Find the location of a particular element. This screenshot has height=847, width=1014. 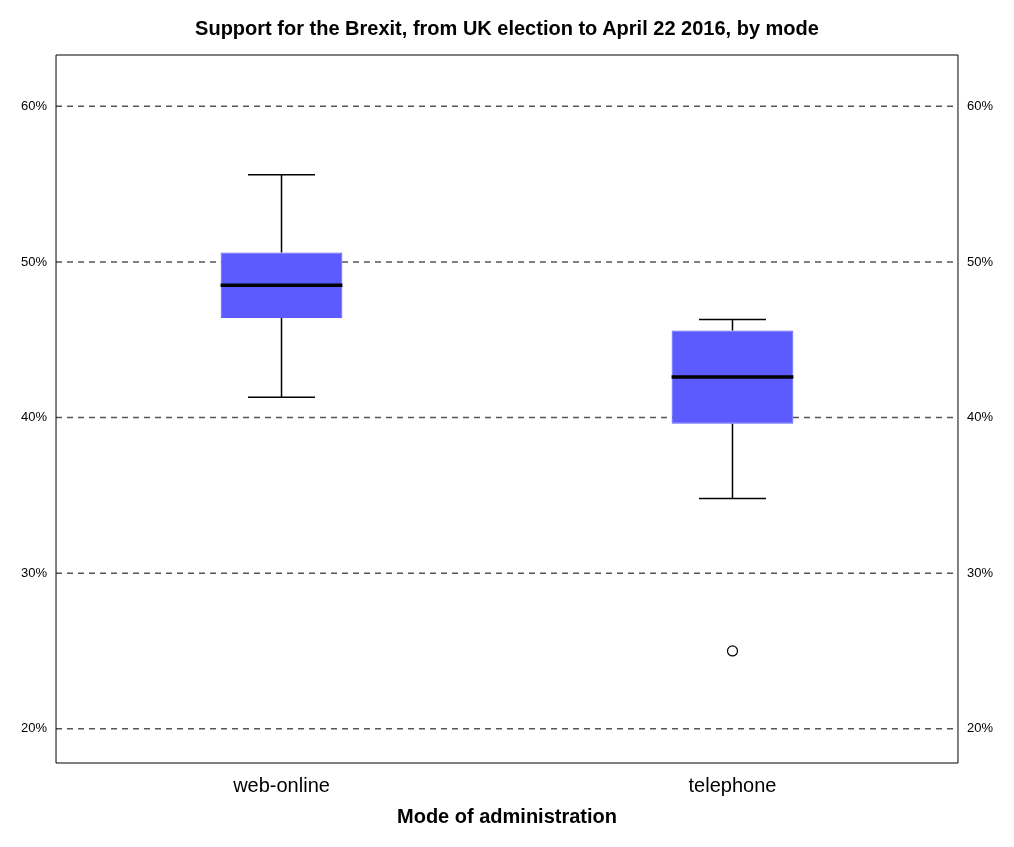

y2-tick-label: 20% is located at coordinates (980, 728).